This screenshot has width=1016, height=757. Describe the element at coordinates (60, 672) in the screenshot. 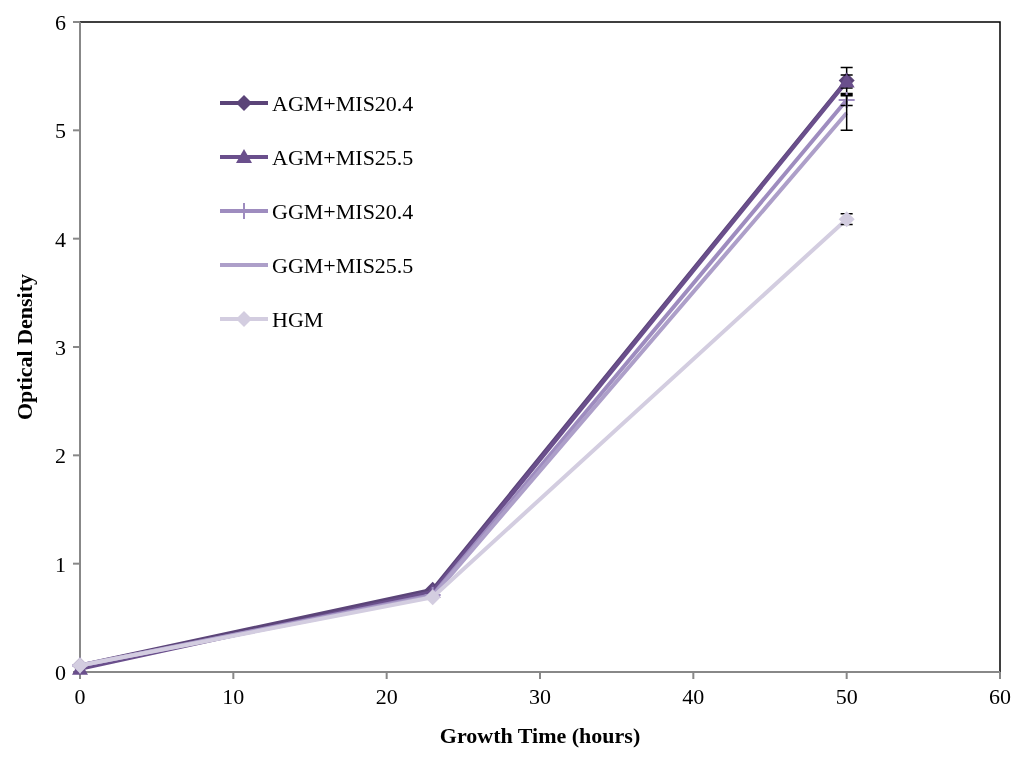

I see `y-tick-label: 0` at that location.